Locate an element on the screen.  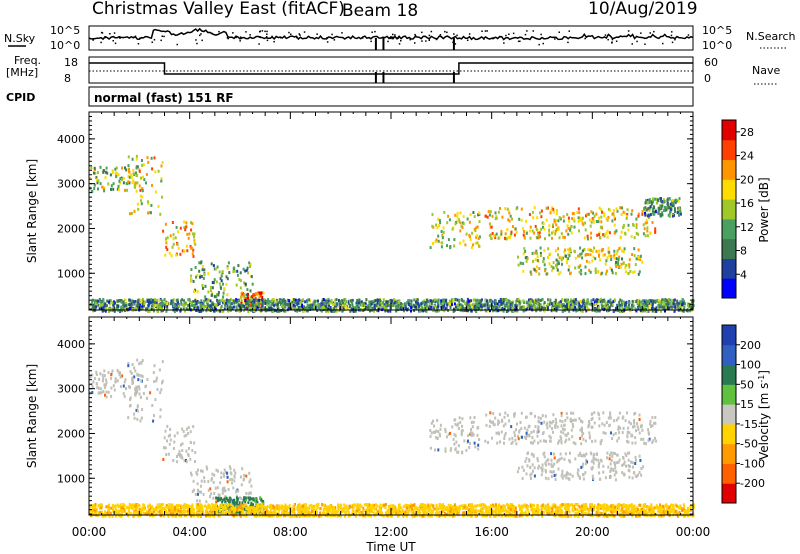
nave-tick-low: 0 is located at coordinates (707, 78).